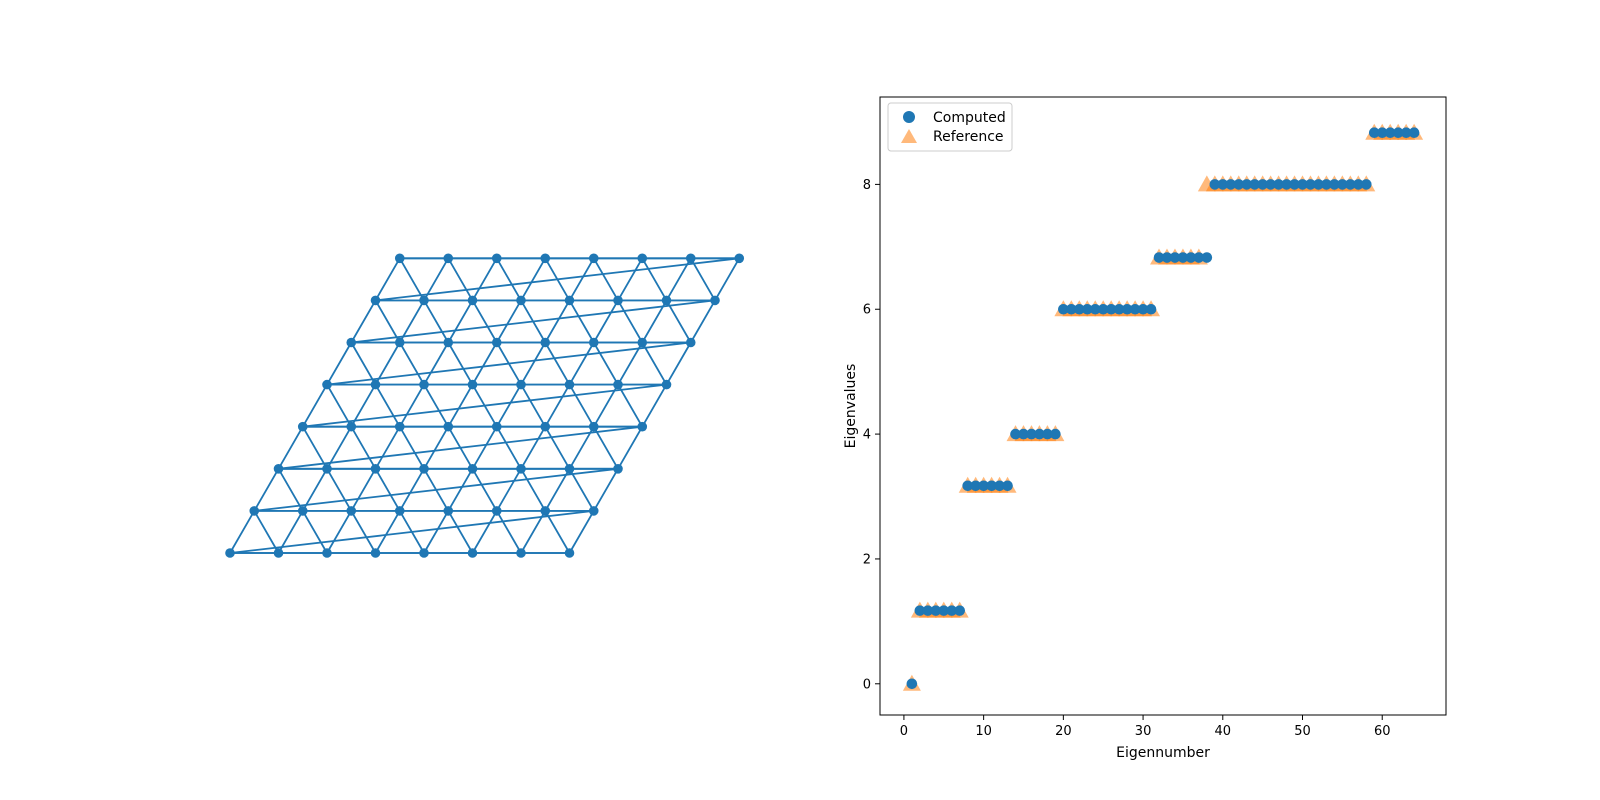  Describe the element at coordinates (1145, 727) in the screenshot. I see `x-axis-ticks: 0 10 20 30 40 50 60` at that location.